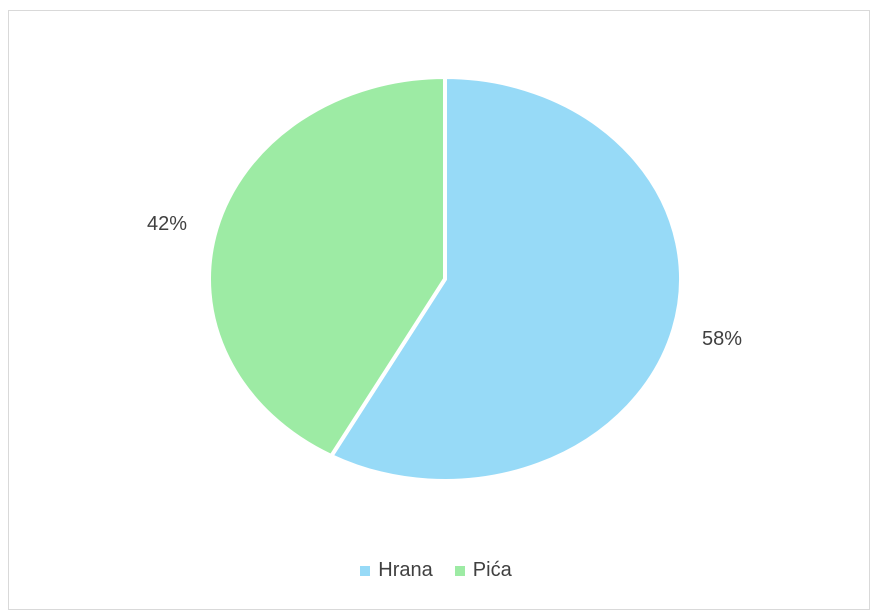  I want to click on legend-item-pica: Pića, so click(483, 570).